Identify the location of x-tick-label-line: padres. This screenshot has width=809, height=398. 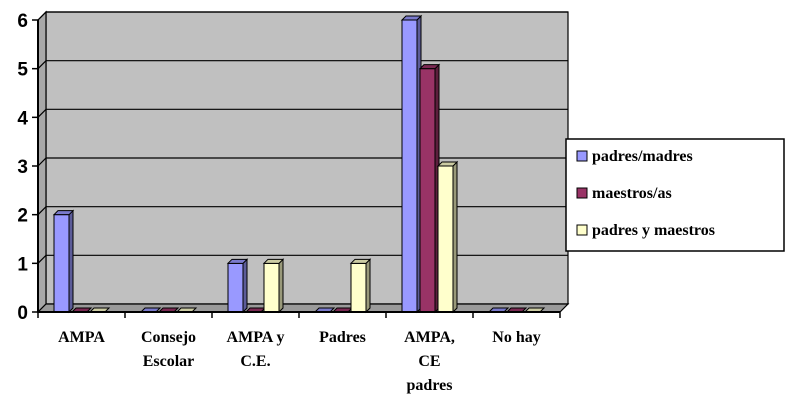
(430, 385).